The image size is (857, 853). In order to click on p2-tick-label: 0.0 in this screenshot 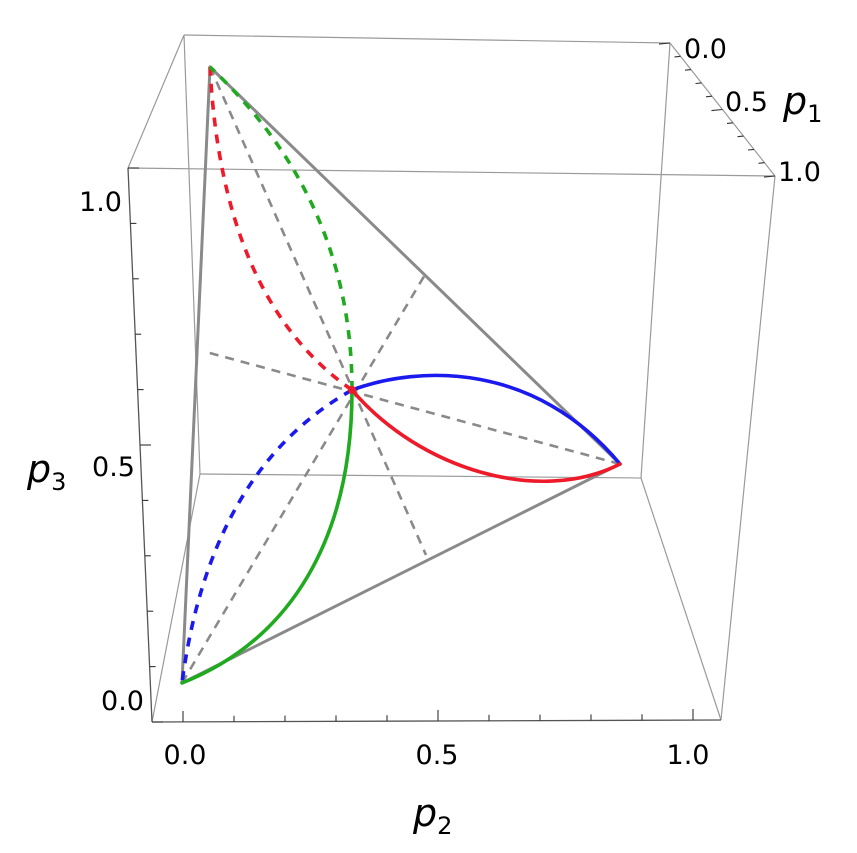, I will do `click(185, 755)`.